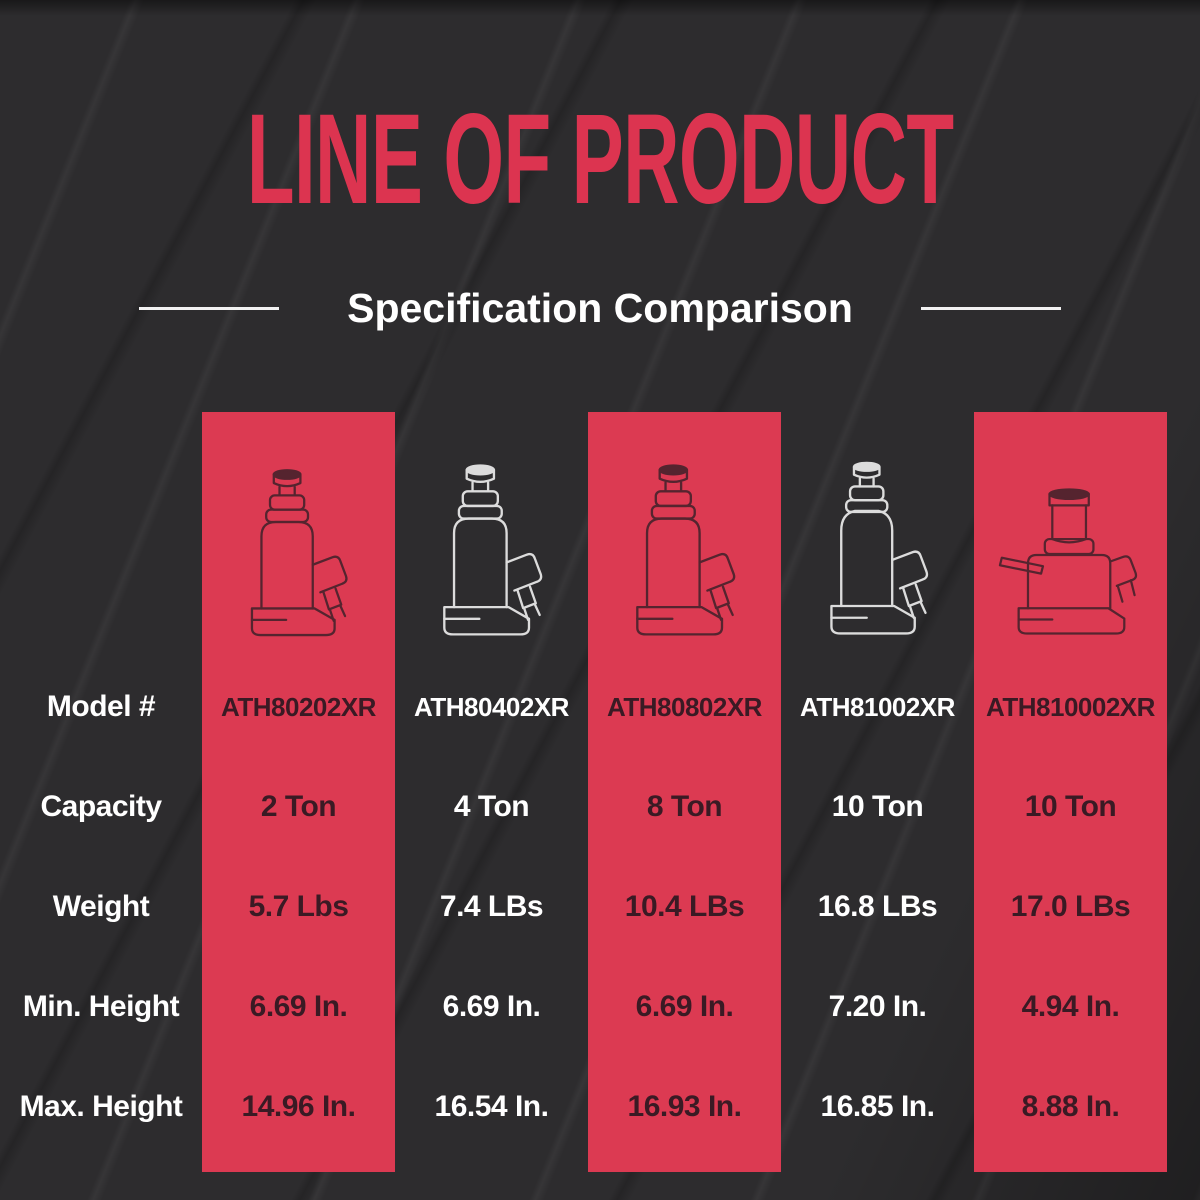 This screenshot has width=1200, height=1200. What do you see at coordinates (298, 706) in the screenshot?
I see `model-value-1: ATH80202XR` at bounding box center [298, 706].